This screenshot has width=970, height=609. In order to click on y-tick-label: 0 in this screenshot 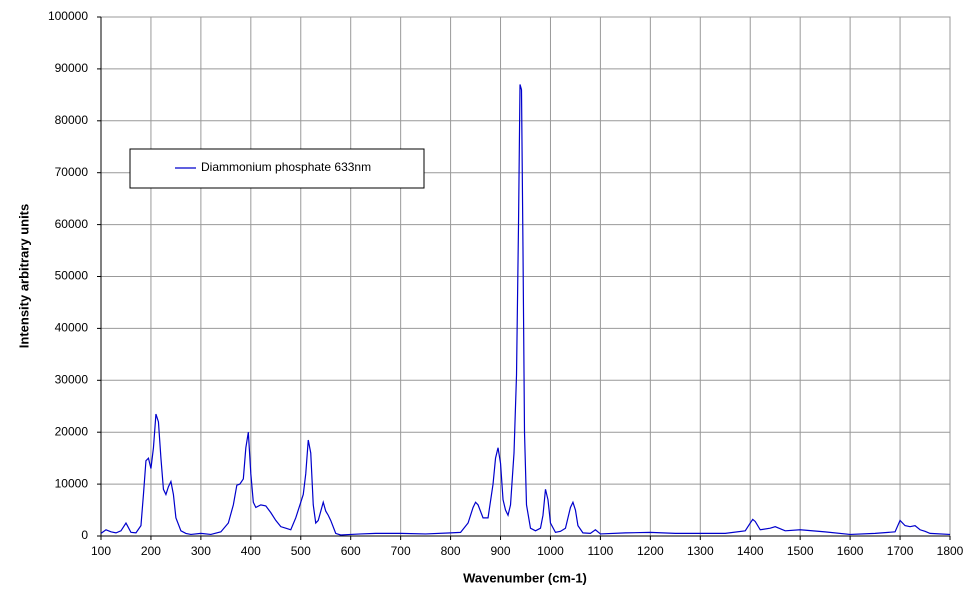, I will do `click(84, 535)`.